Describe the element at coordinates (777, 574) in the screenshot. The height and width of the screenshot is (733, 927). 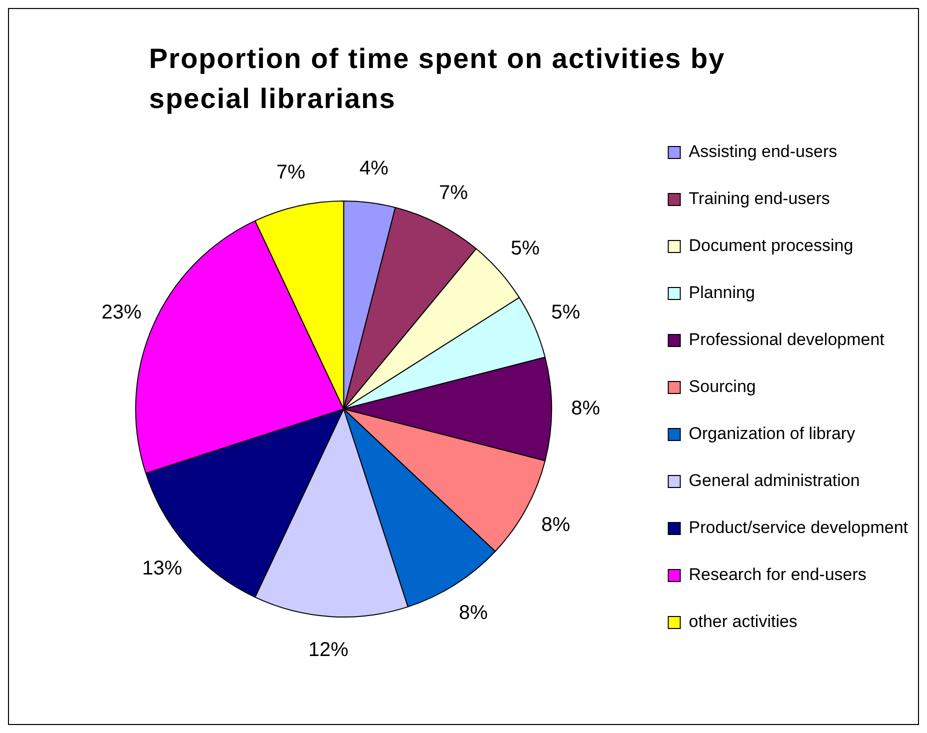
I see `legend-label: Research for end-users` at that location.